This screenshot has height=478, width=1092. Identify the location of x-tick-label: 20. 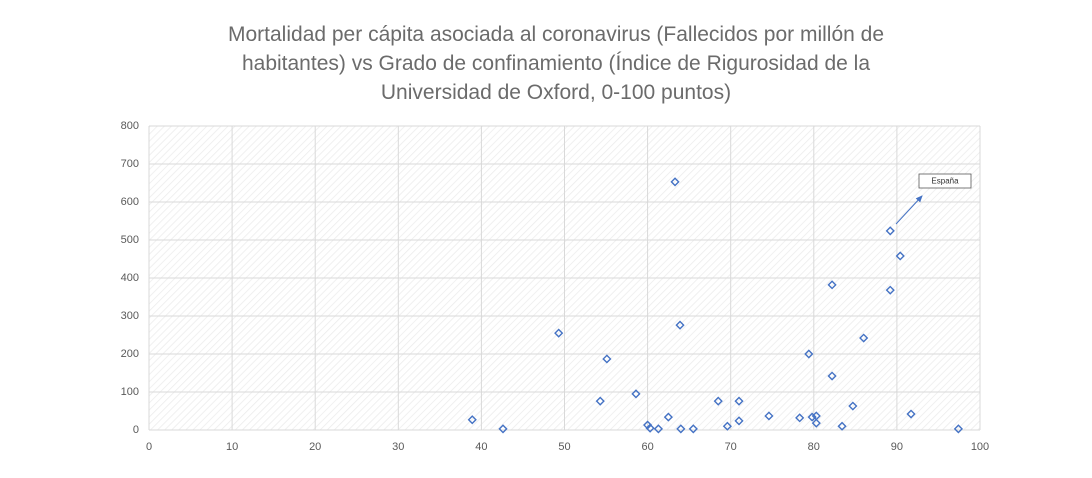
(315, 447).